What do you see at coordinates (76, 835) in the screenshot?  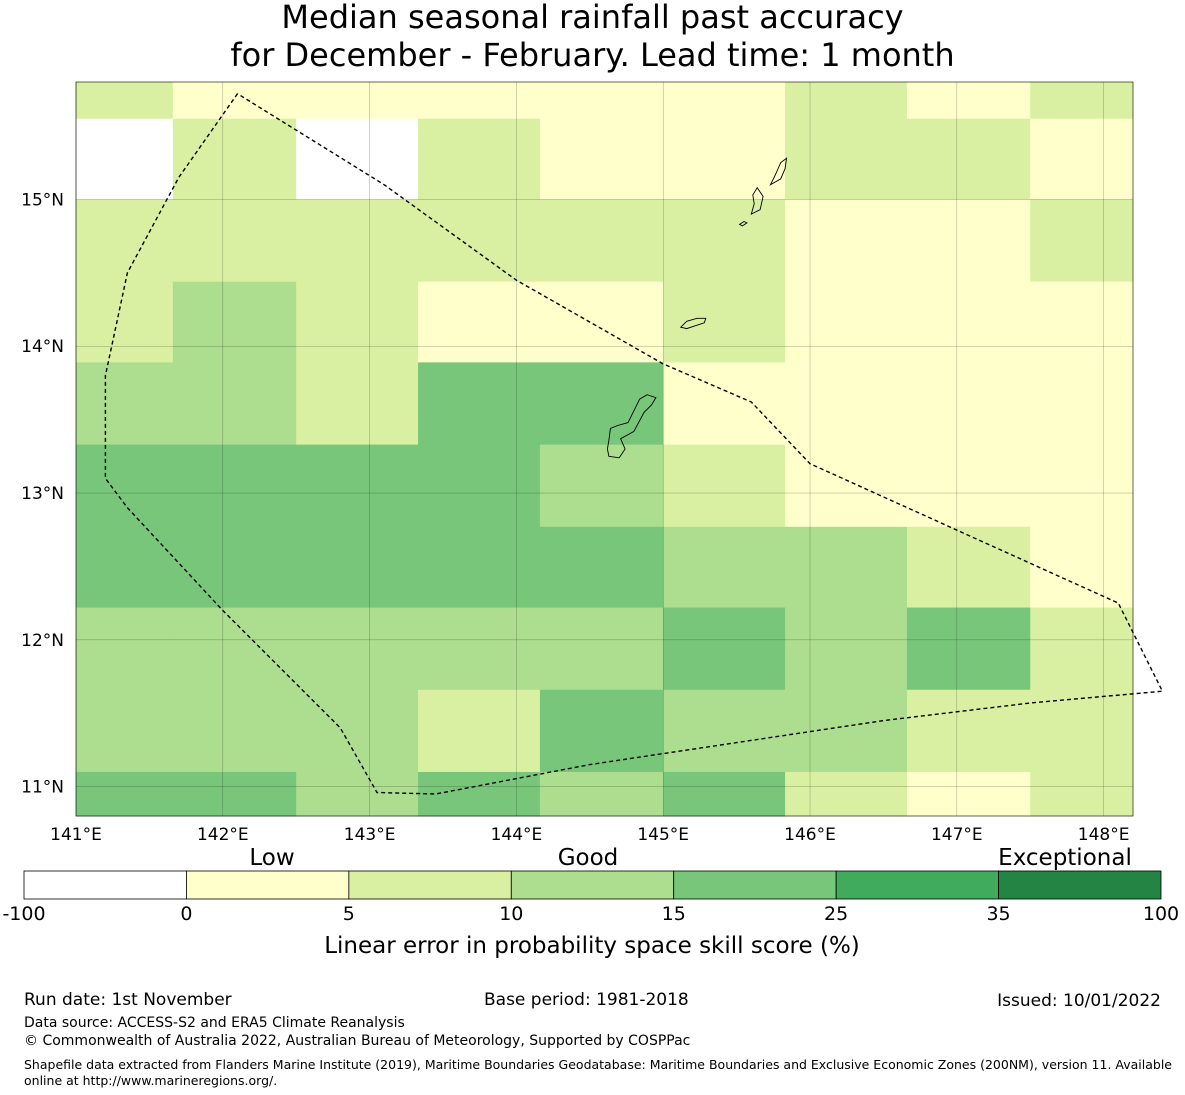 I see `longitude-tick-label: 141°E` at bounding box center [76, 835].